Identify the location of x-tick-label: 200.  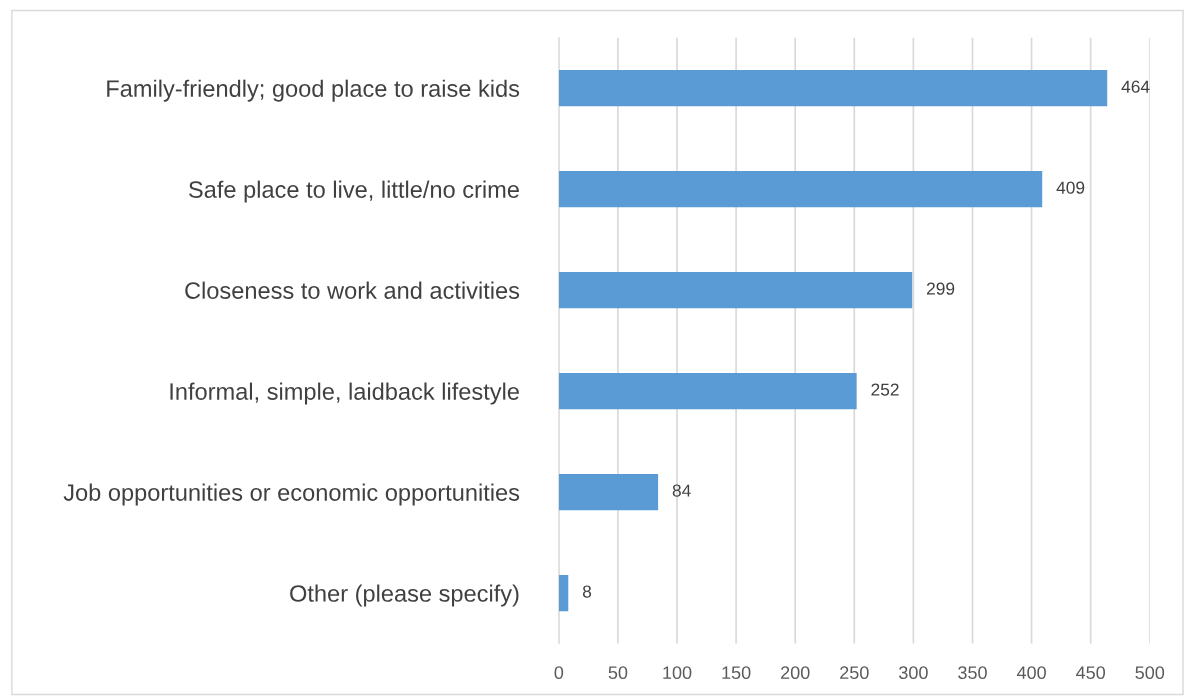
(795, 673).